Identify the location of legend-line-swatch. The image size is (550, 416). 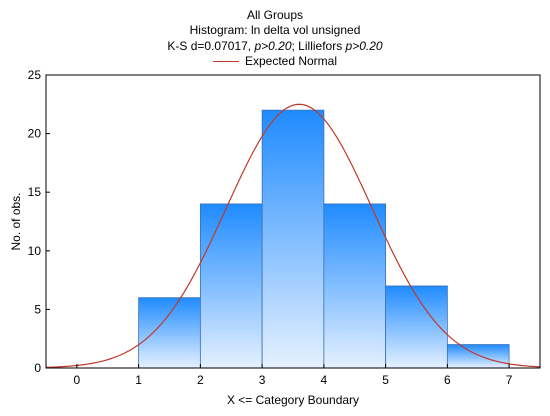
(225, 62).